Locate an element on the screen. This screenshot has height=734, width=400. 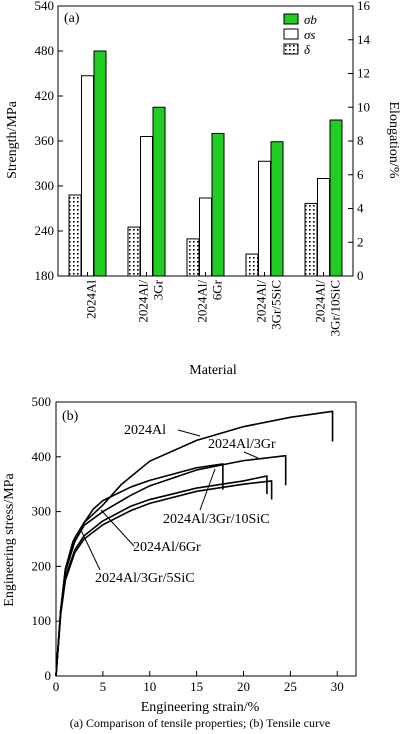
category-label: 2024Al/3Gr is located at coordinates (151, 300).